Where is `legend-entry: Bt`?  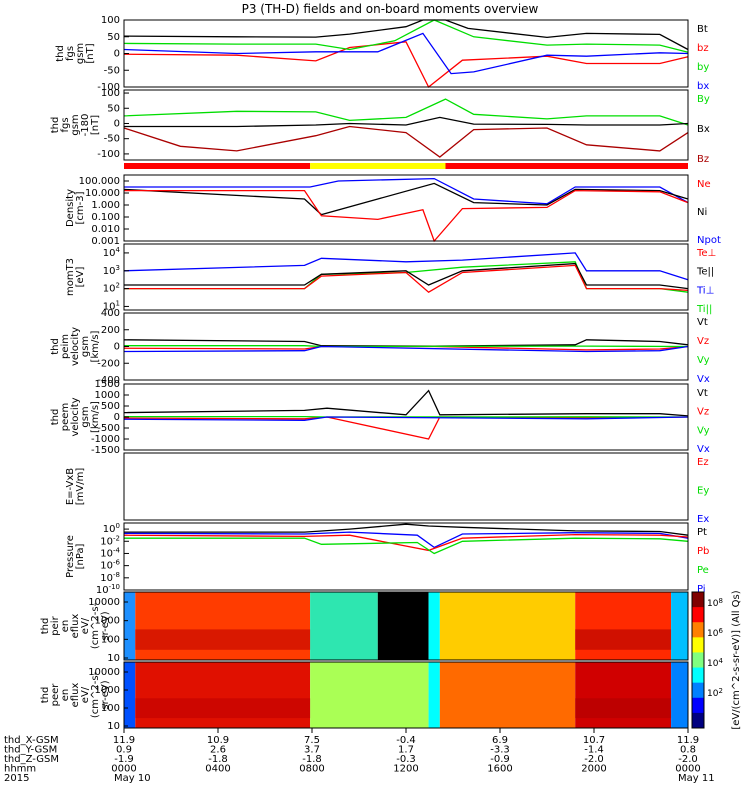 legend-entry: Bt is located at coordinates (702, 29).